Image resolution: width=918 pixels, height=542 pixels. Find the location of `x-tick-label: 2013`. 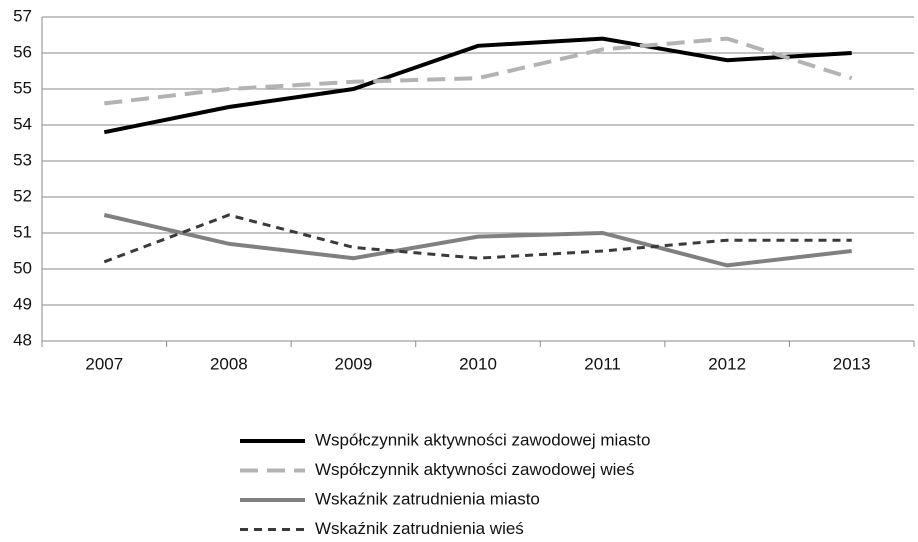

x-tick-label: 2013 is located at coordinates (852, 363).